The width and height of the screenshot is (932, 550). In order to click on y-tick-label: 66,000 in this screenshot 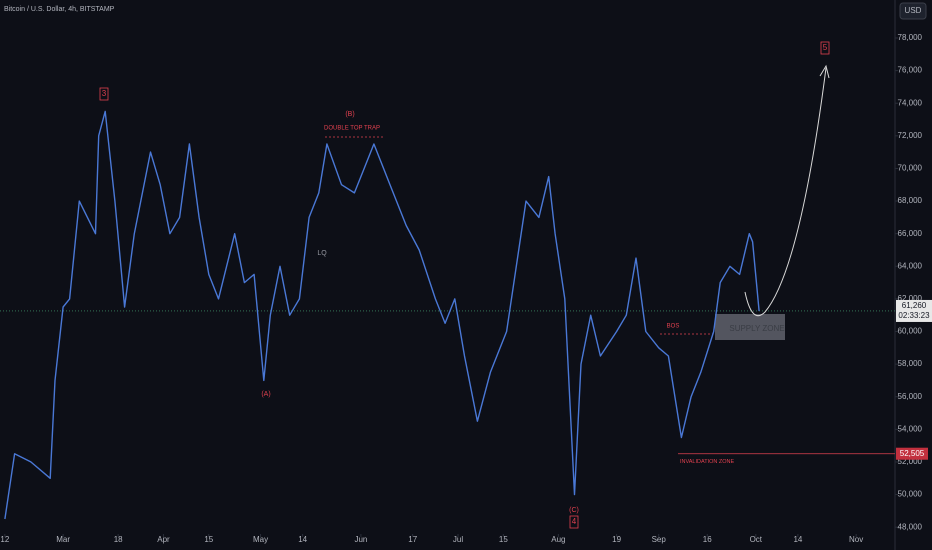, I will do `click(910, 233)`.